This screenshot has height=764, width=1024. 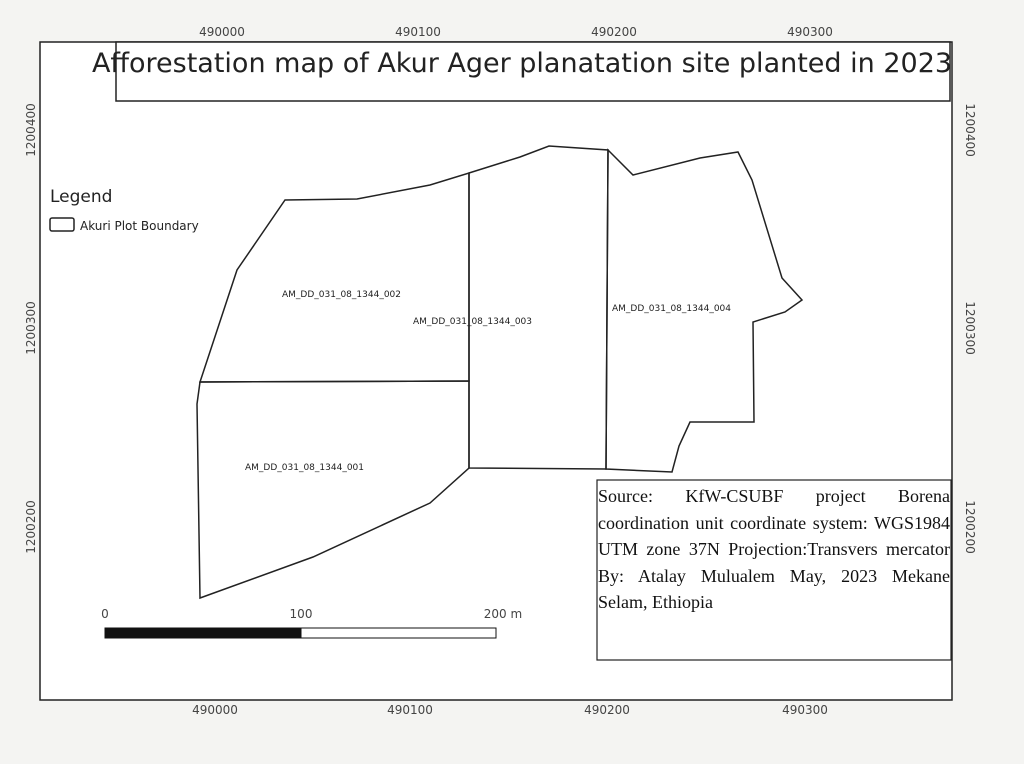 What do you see at coordinates (31, 327) in the screenshot?
I see `grid-label-left: 1200300` at bounding box center [31, 327].